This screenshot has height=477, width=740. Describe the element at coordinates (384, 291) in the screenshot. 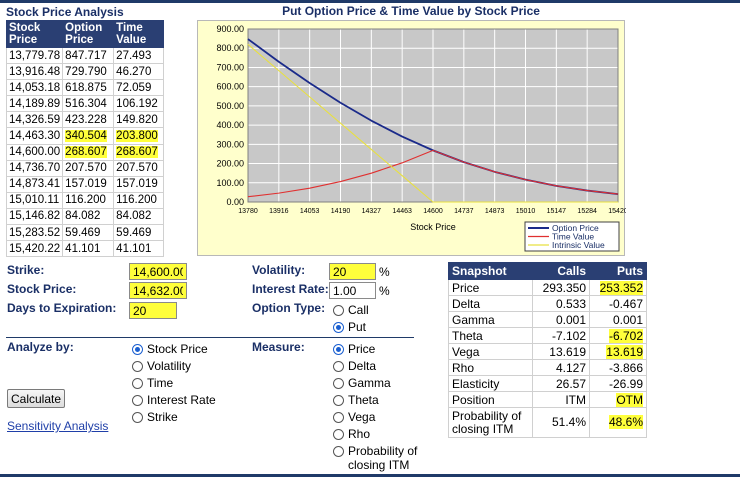

I see `interest-rate-unit: %` at that location.